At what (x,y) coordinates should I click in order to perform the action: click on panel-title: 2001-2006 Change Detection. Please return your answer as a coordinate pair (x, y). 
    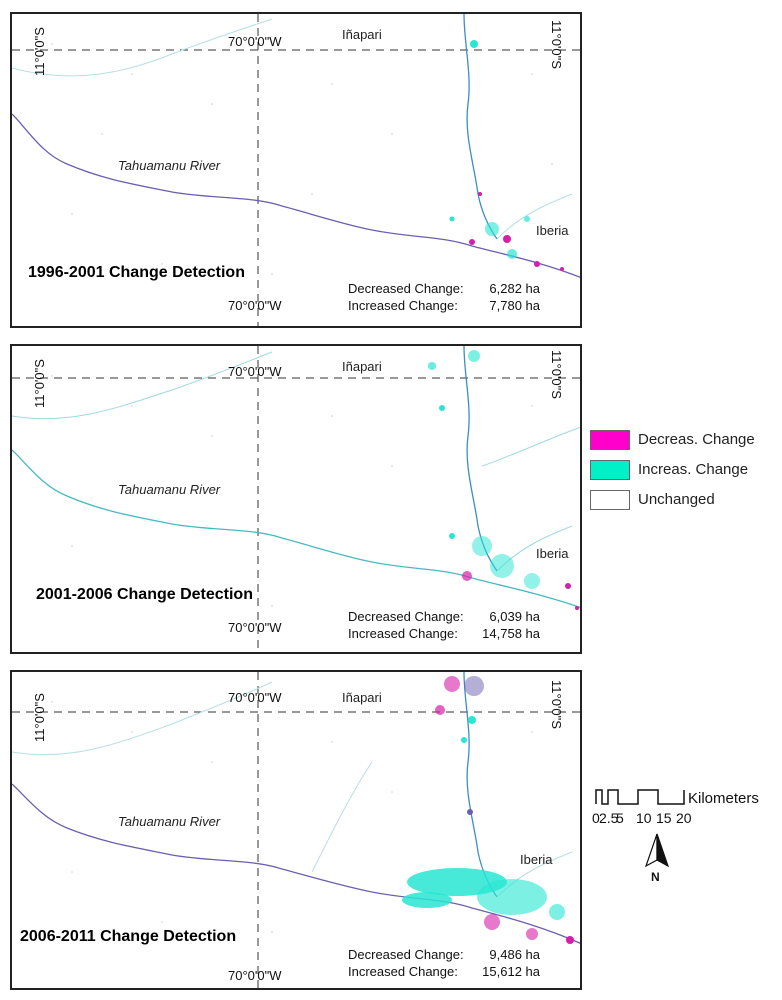
    Looking at the image, I should click on (144, 594).